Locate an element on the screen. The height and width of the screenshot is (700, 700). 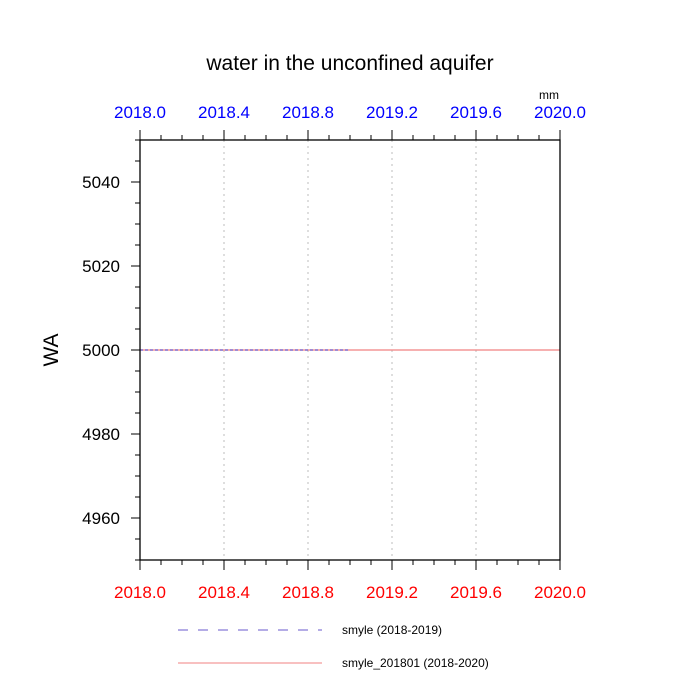
x-bottom-tick-label: 2018.4 is located at coordinates (224, 592).